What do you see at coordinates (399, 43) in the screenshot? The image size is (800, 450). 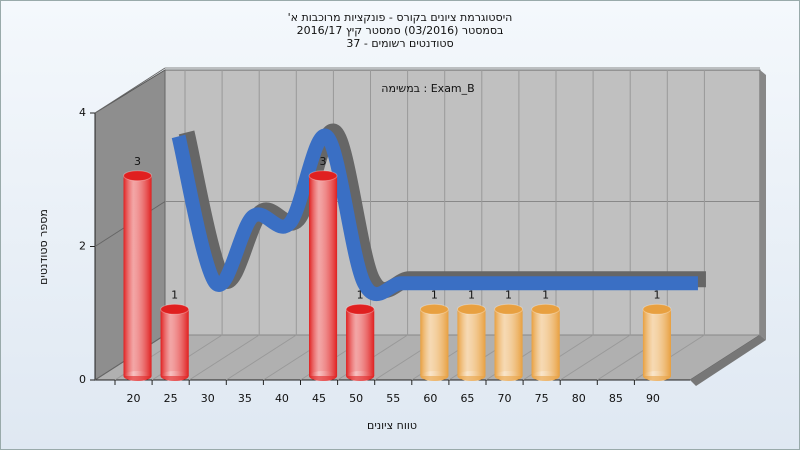 I see `title-line: סטודנטים רשומים - 37` at bounding box center [399, 43].